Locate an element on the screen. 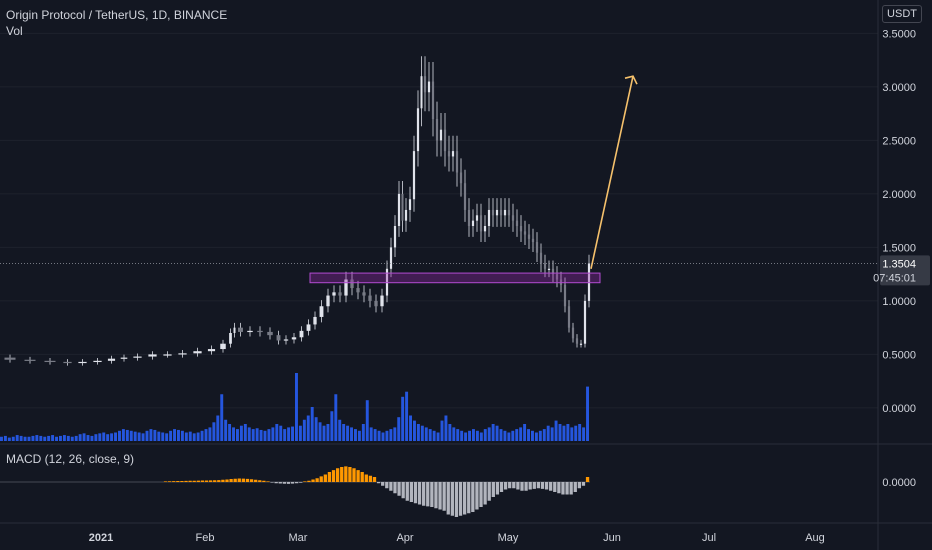 The height and width of the screenshot is (550, 932). price-tick-label: 0.0000 is located at coordinates (899, 409).